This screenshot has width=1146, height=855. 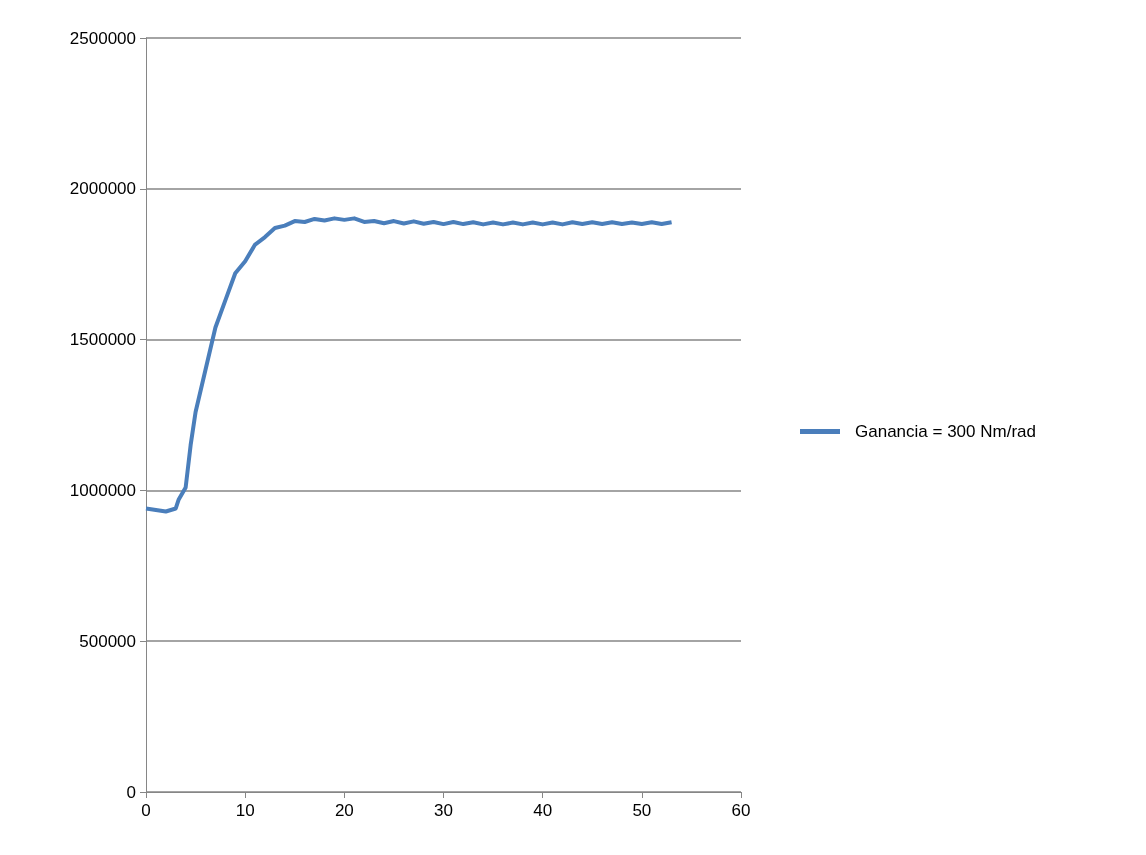 What do you see at coordinates (102, 490) in the screenshot?
I see `y-tick-label: 1000000` at bounding box center [102, 490].